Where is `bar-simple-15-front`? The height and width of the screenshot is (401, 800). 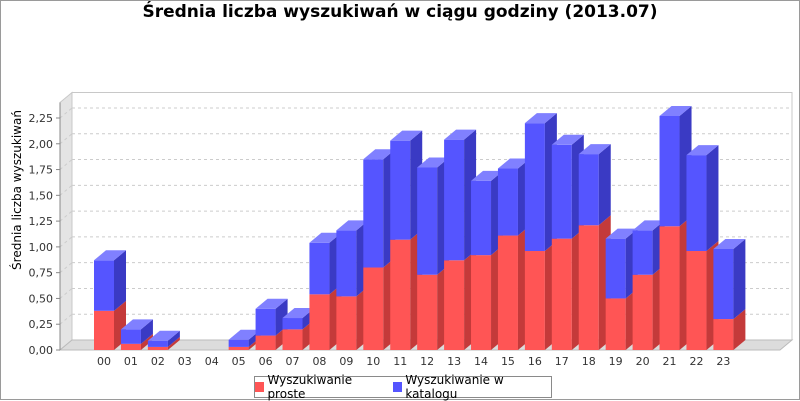
bar-simple-15-front is located at coordinates (507, 292).